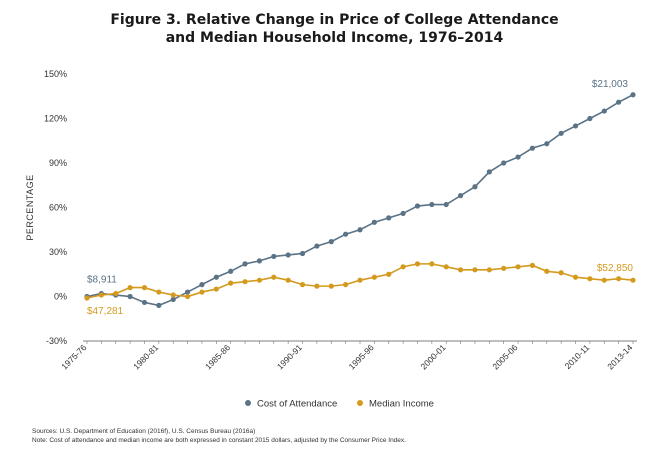 Image resolution: width=669 pixels, height=465 pixels. Describe the element at coordinates (58, 252) in the screenshot. I see `y-tick-label: 30%` at that location.